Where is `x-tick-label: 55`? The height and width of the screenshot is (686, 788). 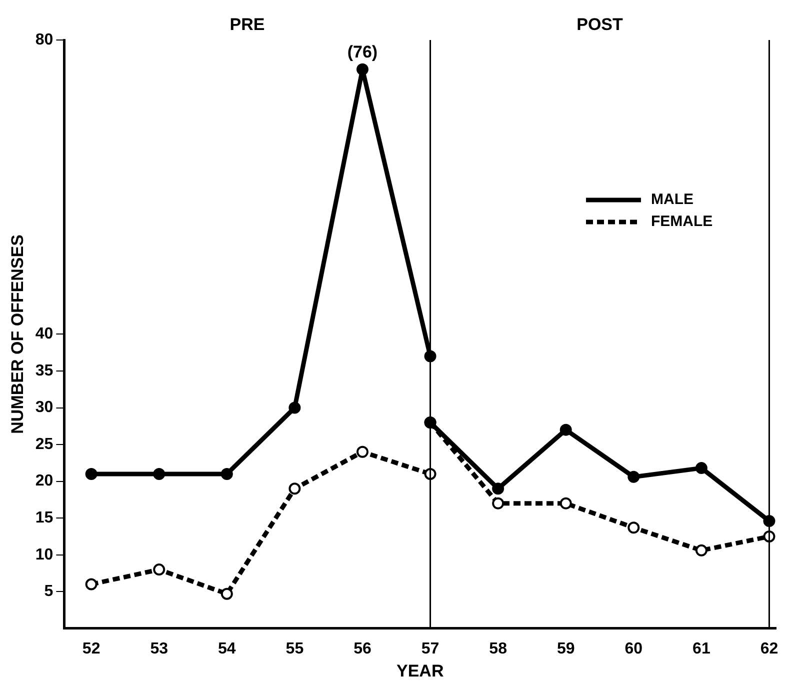
x-tick-label: 55 is located at coordinates (295, 649).